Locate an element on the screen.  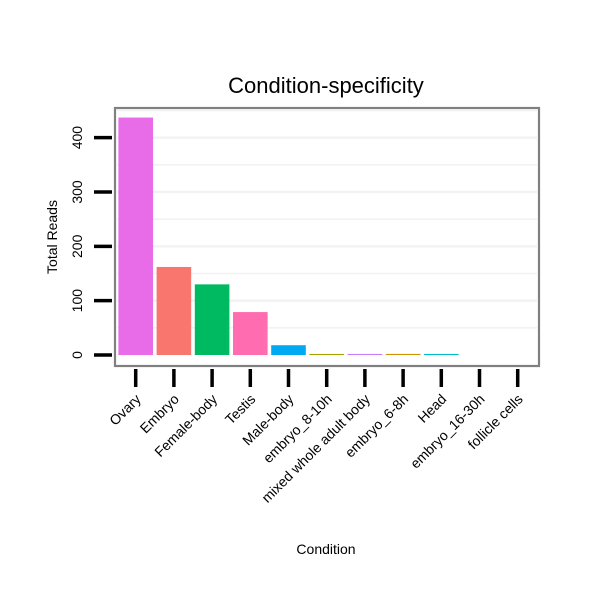
bar-testis is located at coordinates (250, 333).